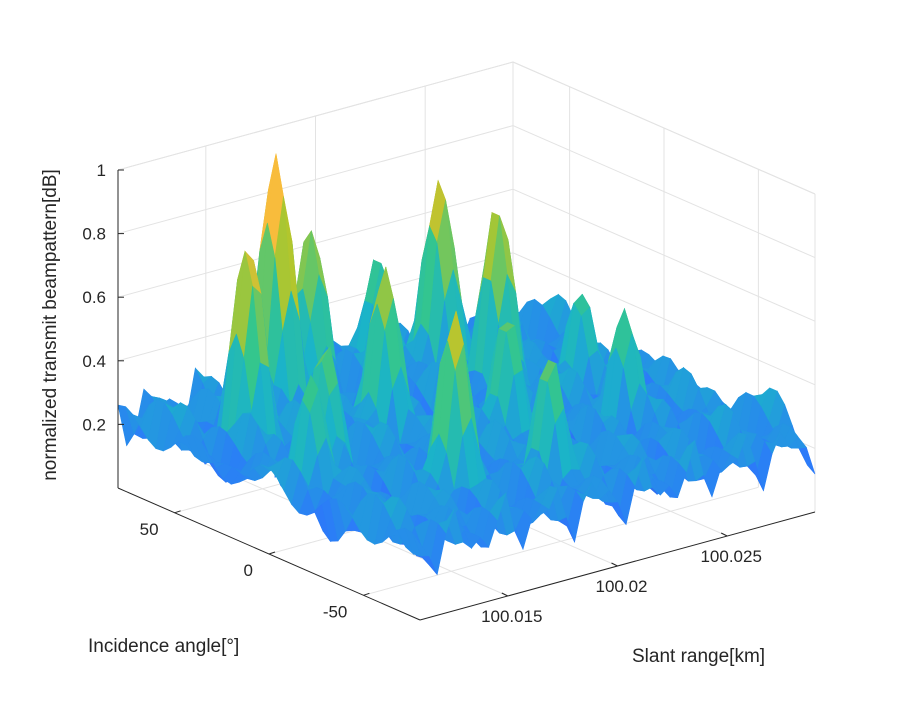 The image size is (900, 701). Describe the element at coordinates (163, 646) in the screenshot. I see `y-axis-label: Incidence angle[°]` at that location.